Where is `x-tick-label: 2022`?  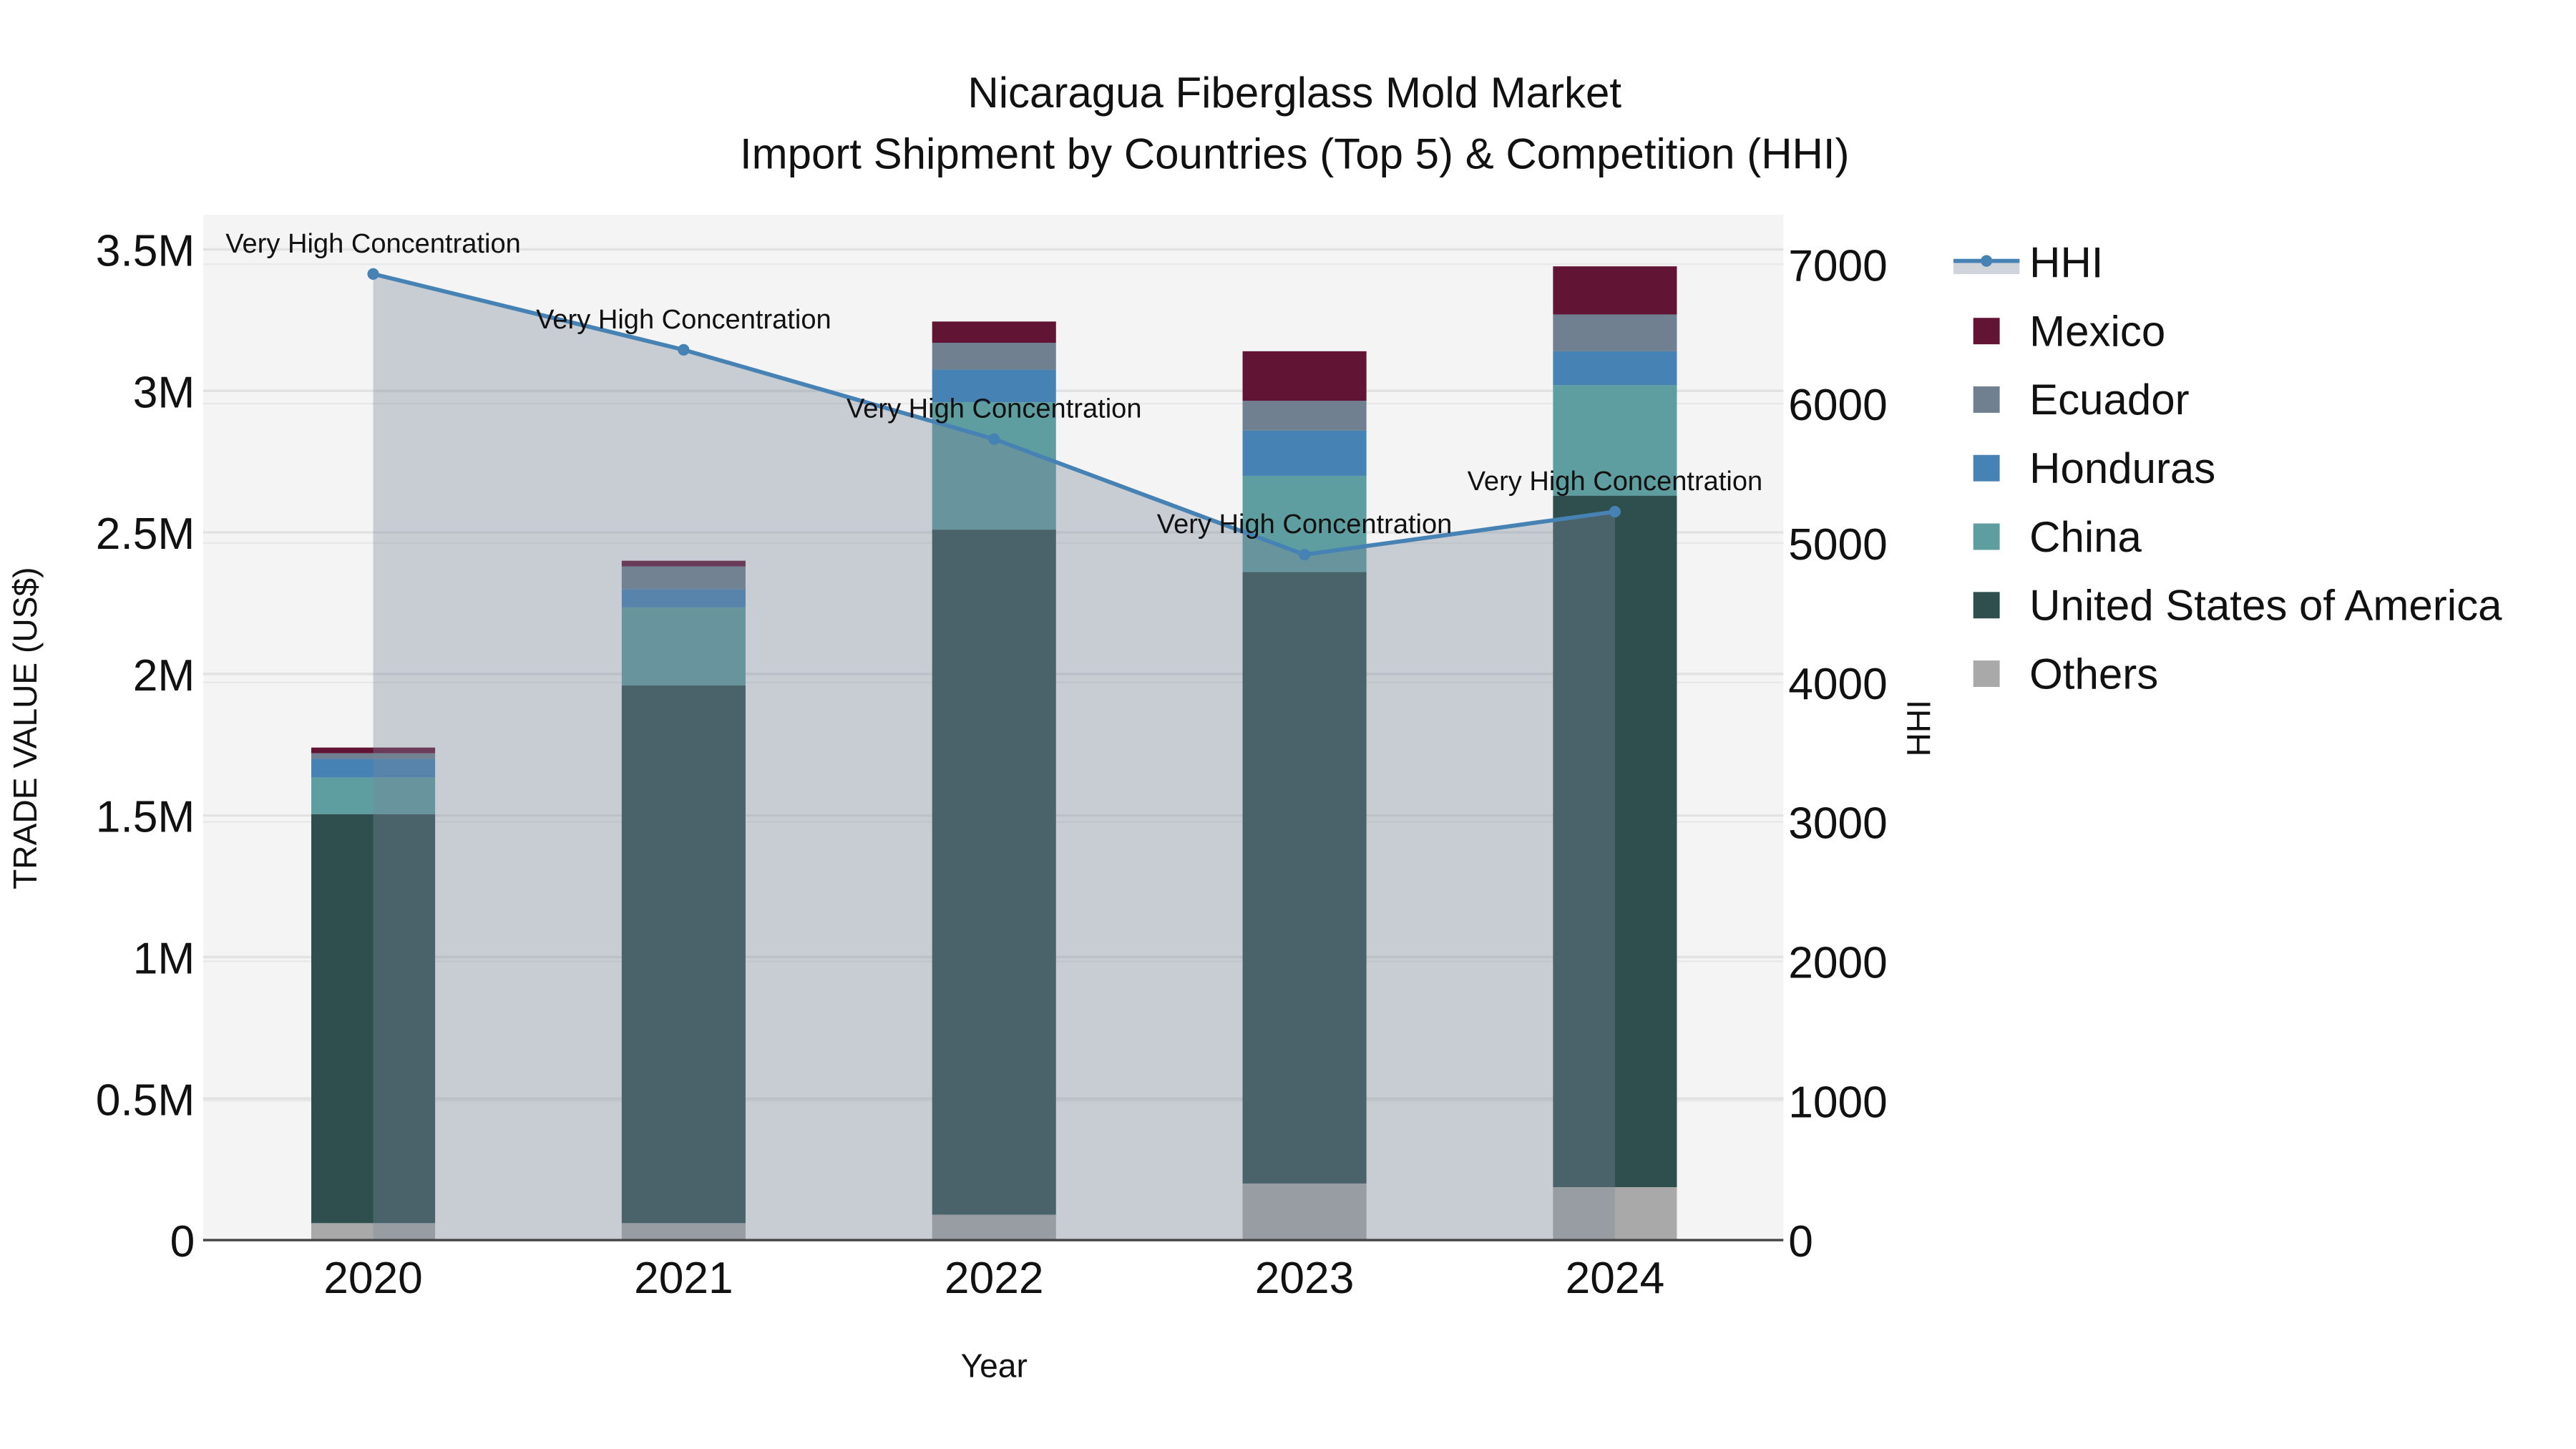
x-tick-label: 2022 is located at coordinates (994, 1278).